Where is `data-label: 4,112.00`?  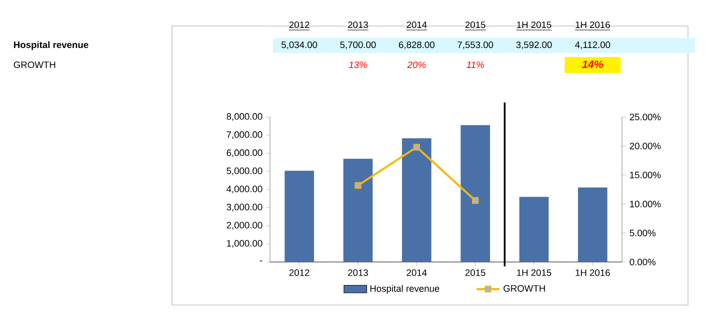
data-label: 4,112.00 is located at coordinates (592, 45).